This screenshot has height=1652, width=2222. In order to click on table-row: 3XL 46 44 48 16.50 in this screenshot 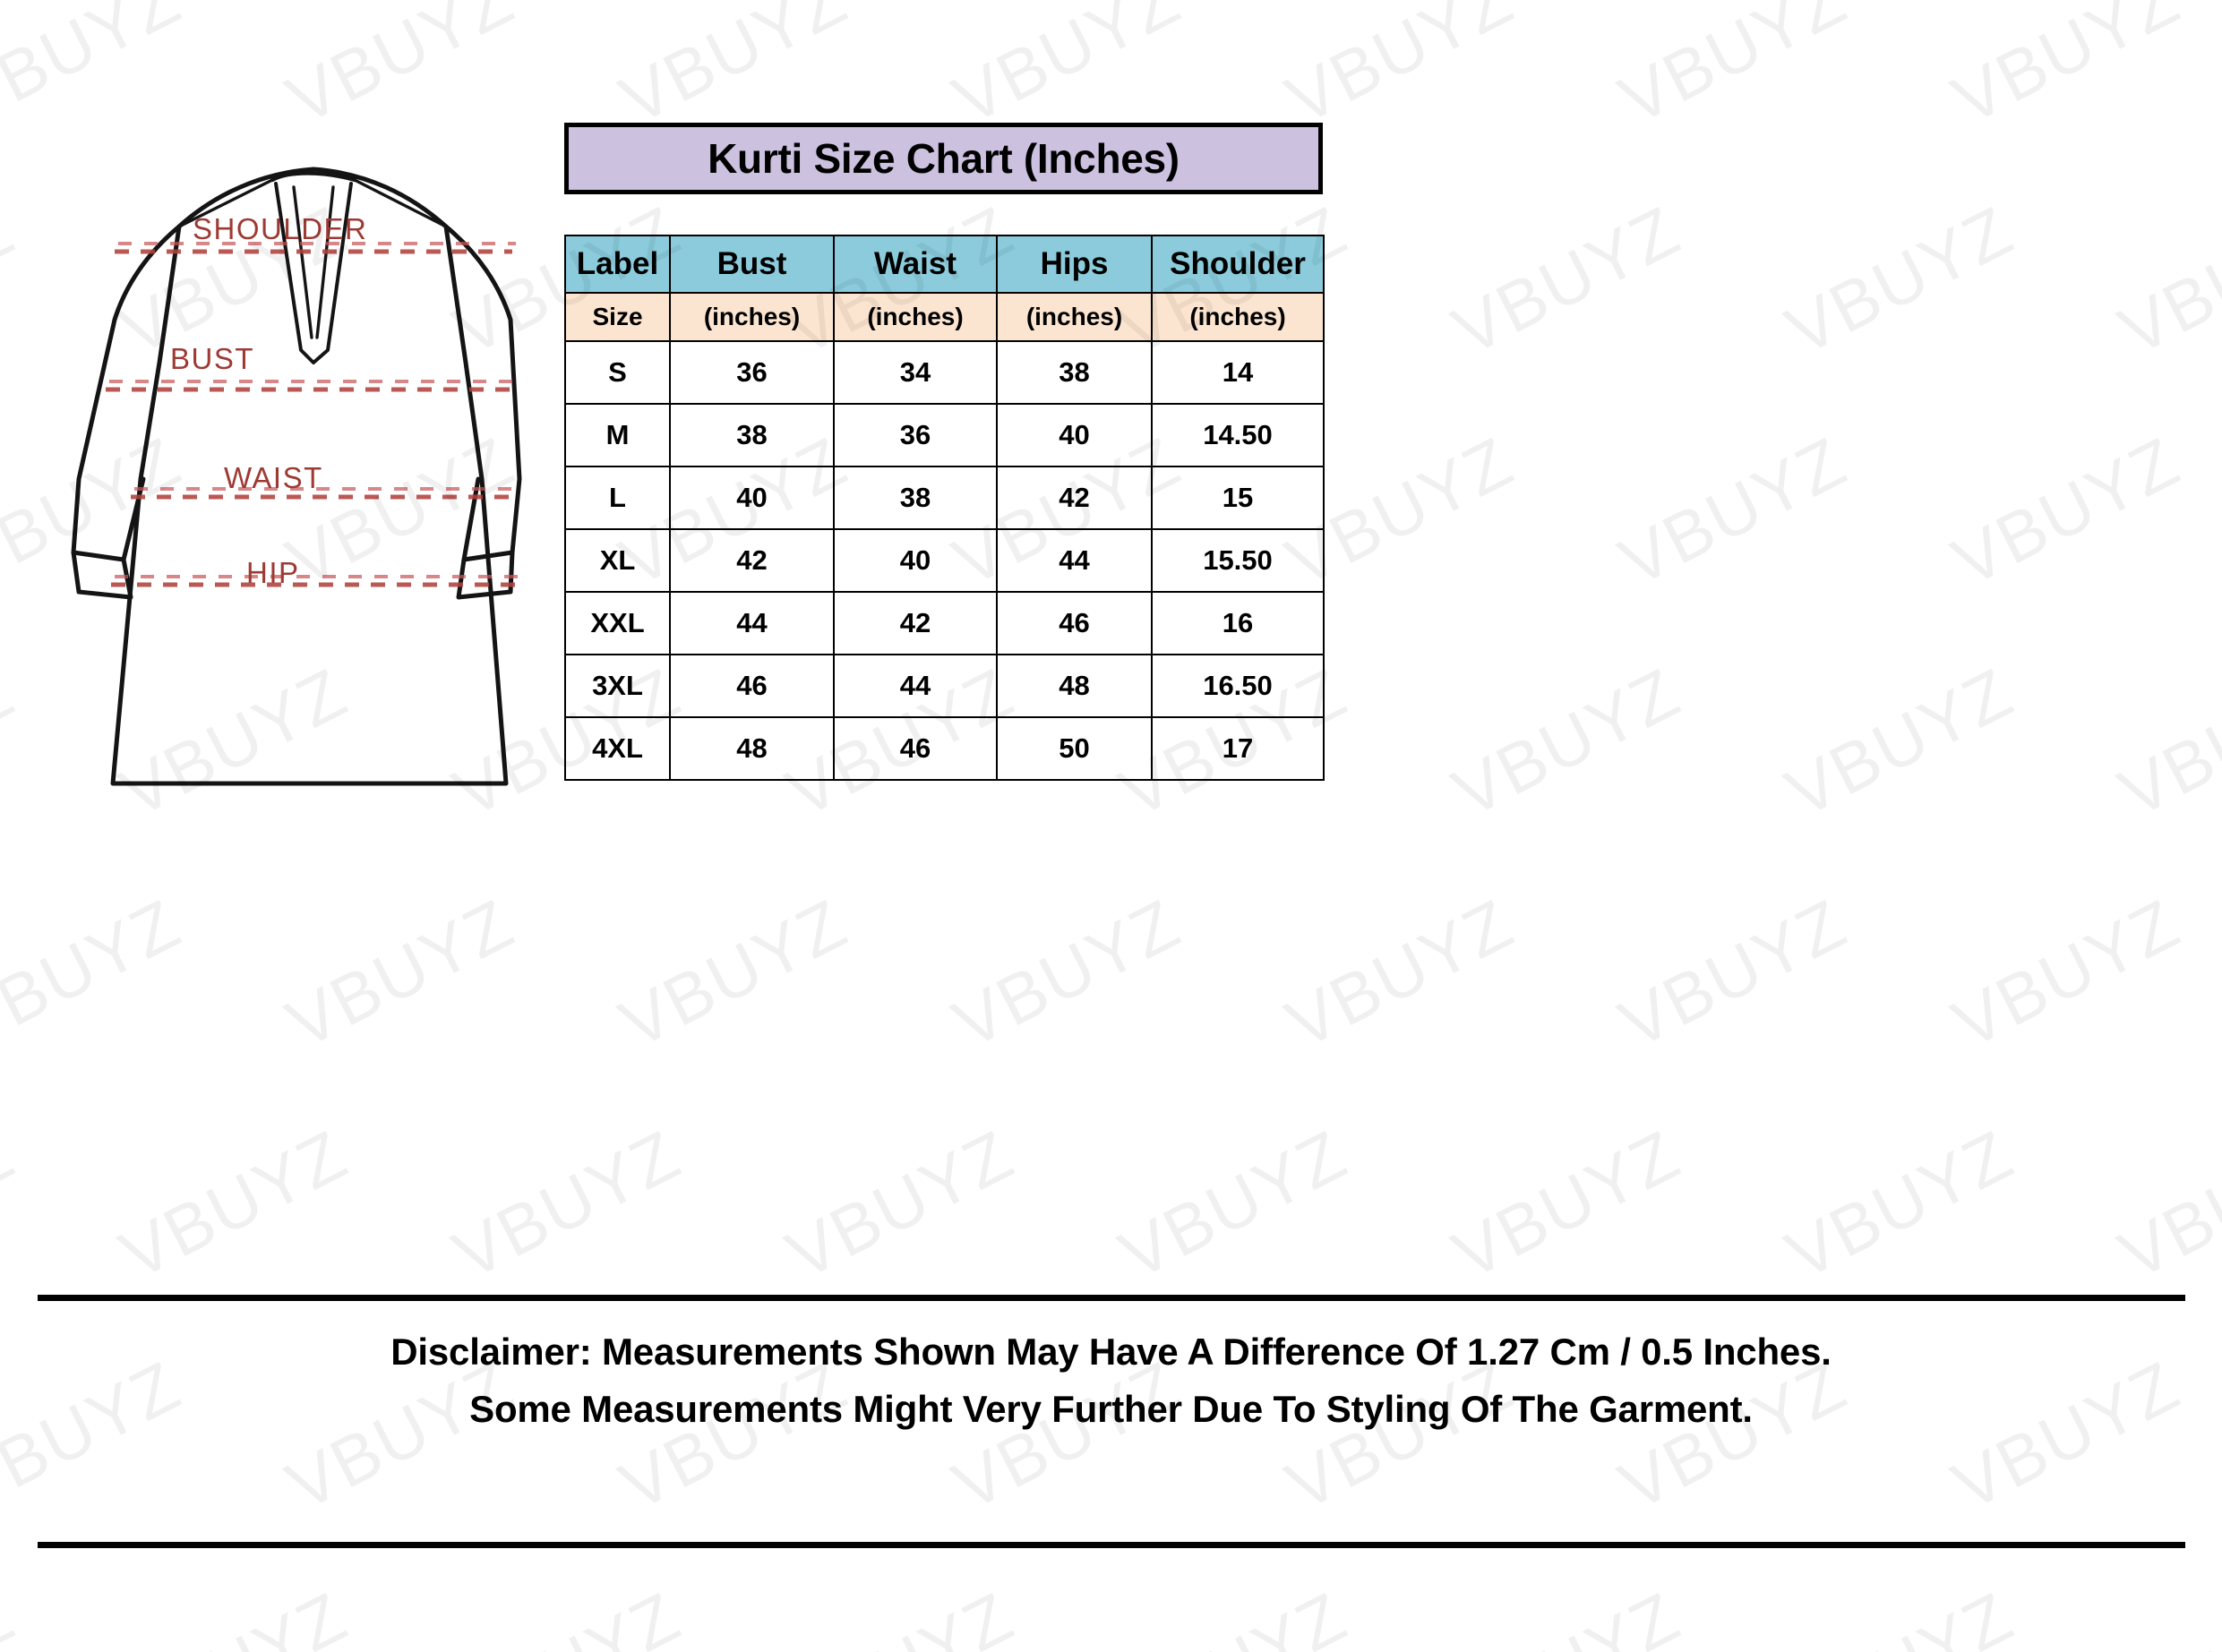, I will do `click(944, 686)`.